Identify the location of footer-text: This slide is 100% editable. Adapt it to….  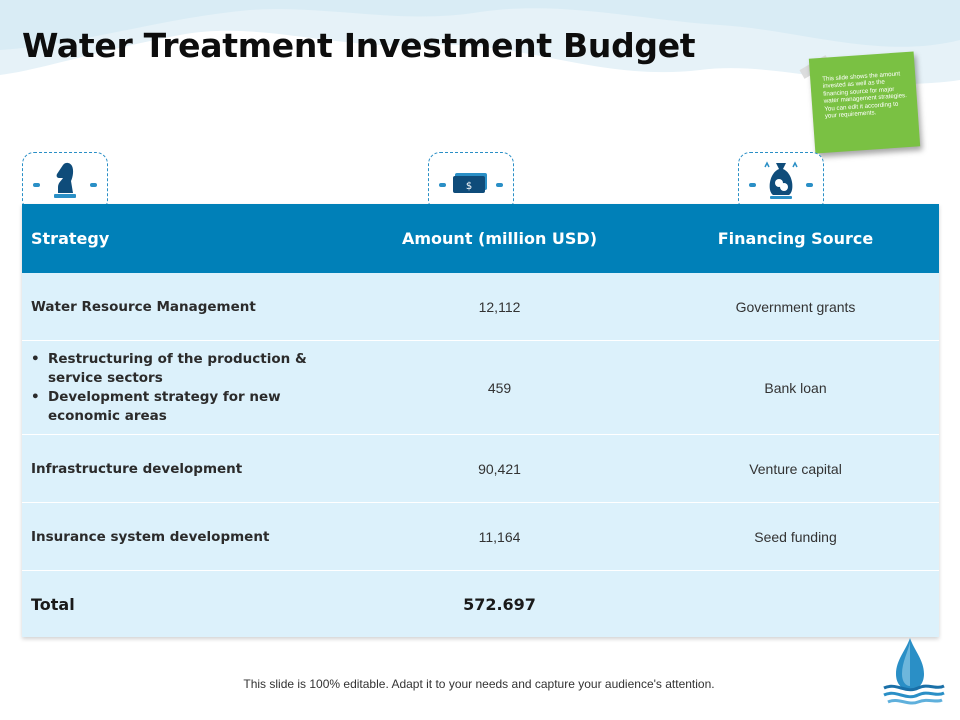
(479, 684).